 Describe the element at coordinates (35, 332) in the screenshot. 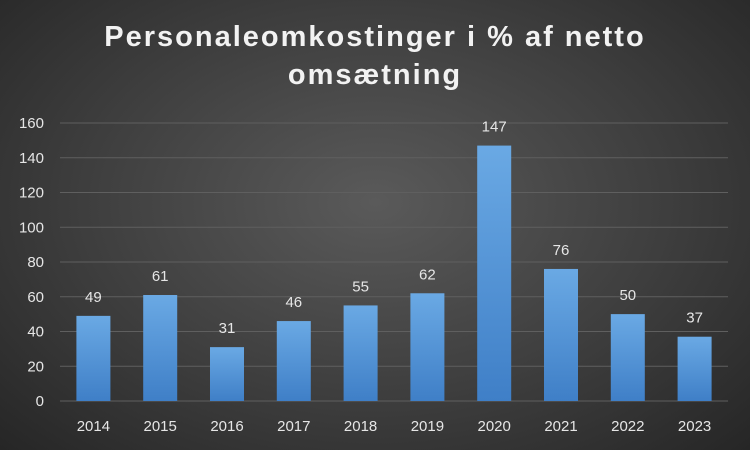

I see `y-tick-label: 40` at that location.